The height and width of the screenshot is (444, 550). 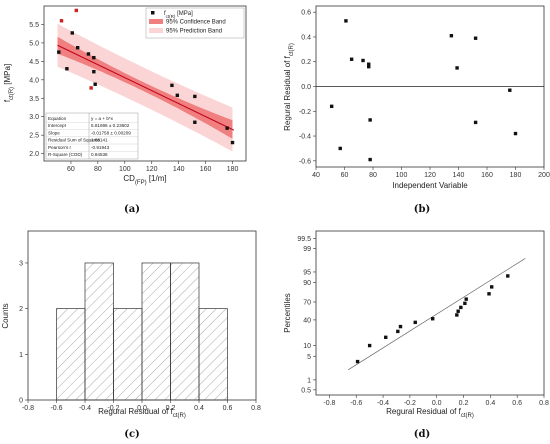 What do you see at coordinates (206, 169) in the screenshot?
I see `x-tick-label: 160` at bounding box center [206, 169].